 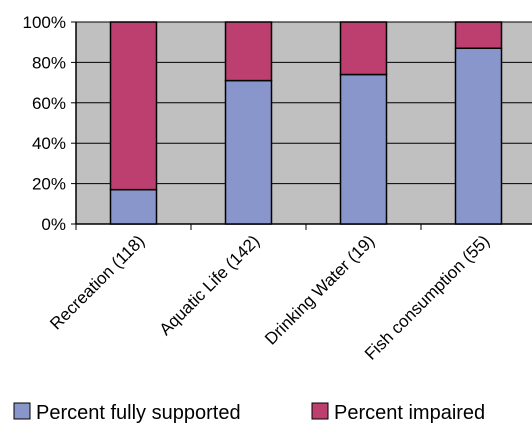 What do you see at coordinates (49, 62) in the screenshot?
I see `y-tick-label: 80%` at bounding box center [49, 62].